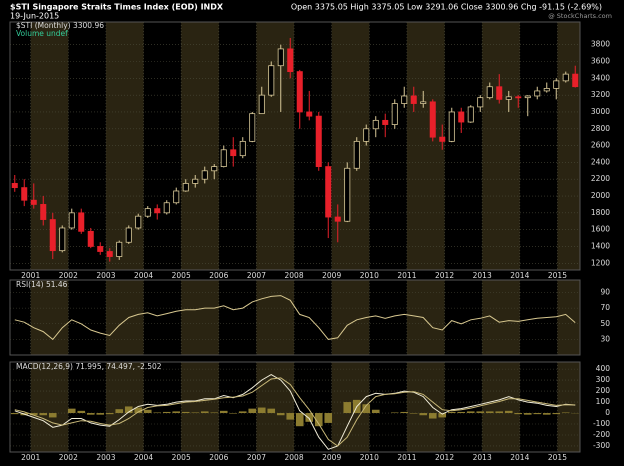 The height and width of the screenshot is (466, 624). What do you see at coordinates (600, 111) in the screenshot?
I see `y-tick-label: 3000` at bounding box center [600, 111].